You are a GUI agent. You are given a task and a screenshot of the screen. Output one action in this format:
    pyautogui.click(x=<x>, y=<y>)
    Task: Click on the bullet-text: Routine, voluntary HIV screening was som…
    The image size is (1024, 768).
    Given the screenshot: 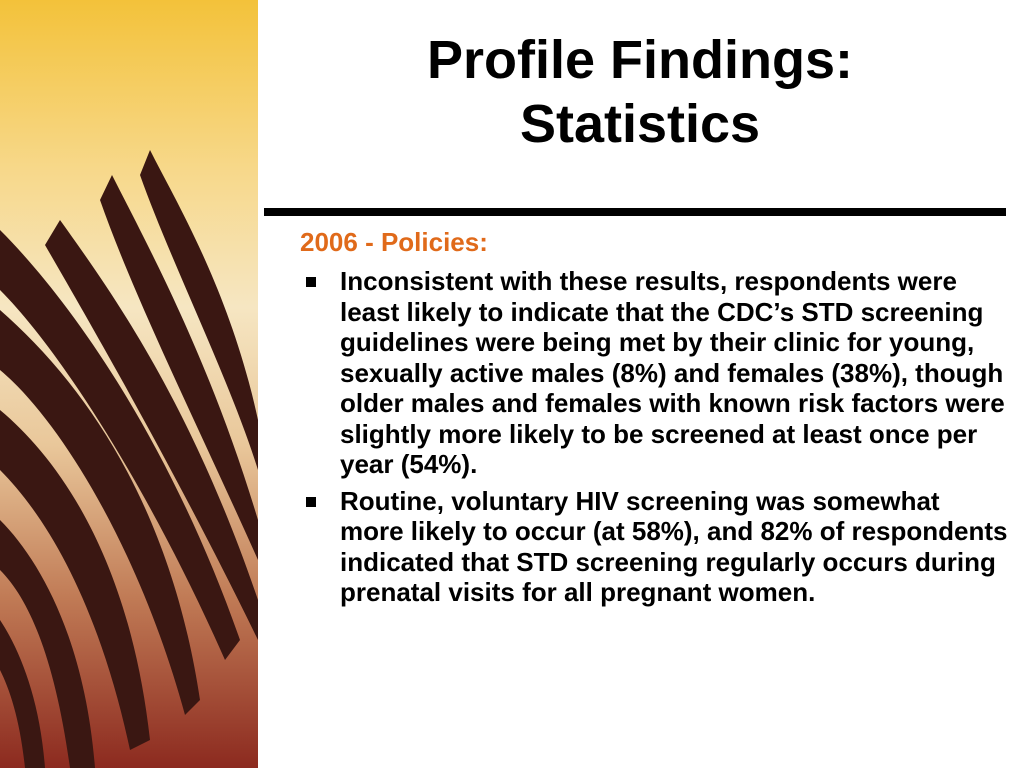 What is the action you would take?
    pyautogui.click(x=674, y=546)
    